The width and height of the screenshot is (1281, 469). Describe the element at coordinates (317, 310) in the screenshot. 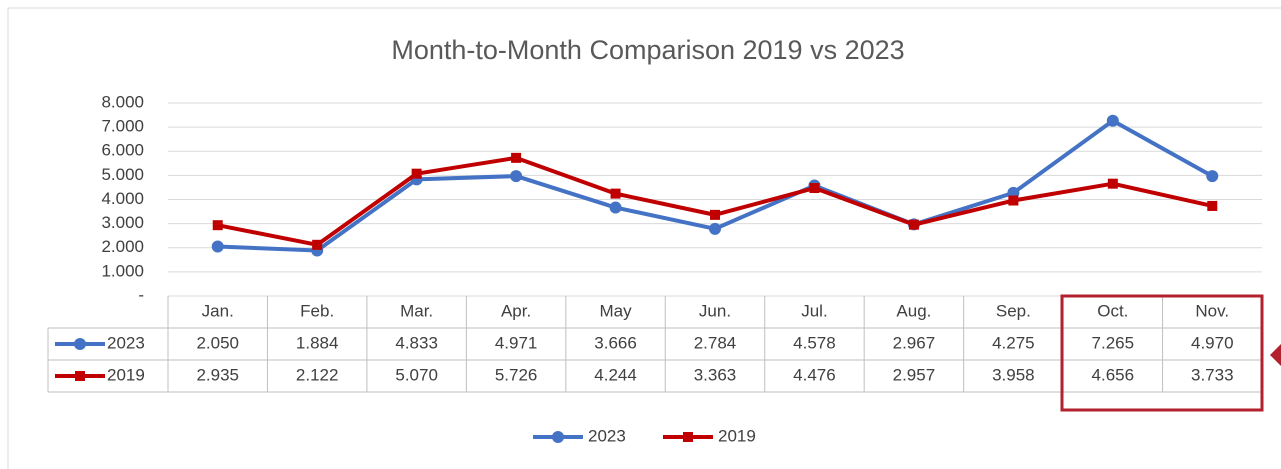

I see `x-tick-label: Feb.` at that location.